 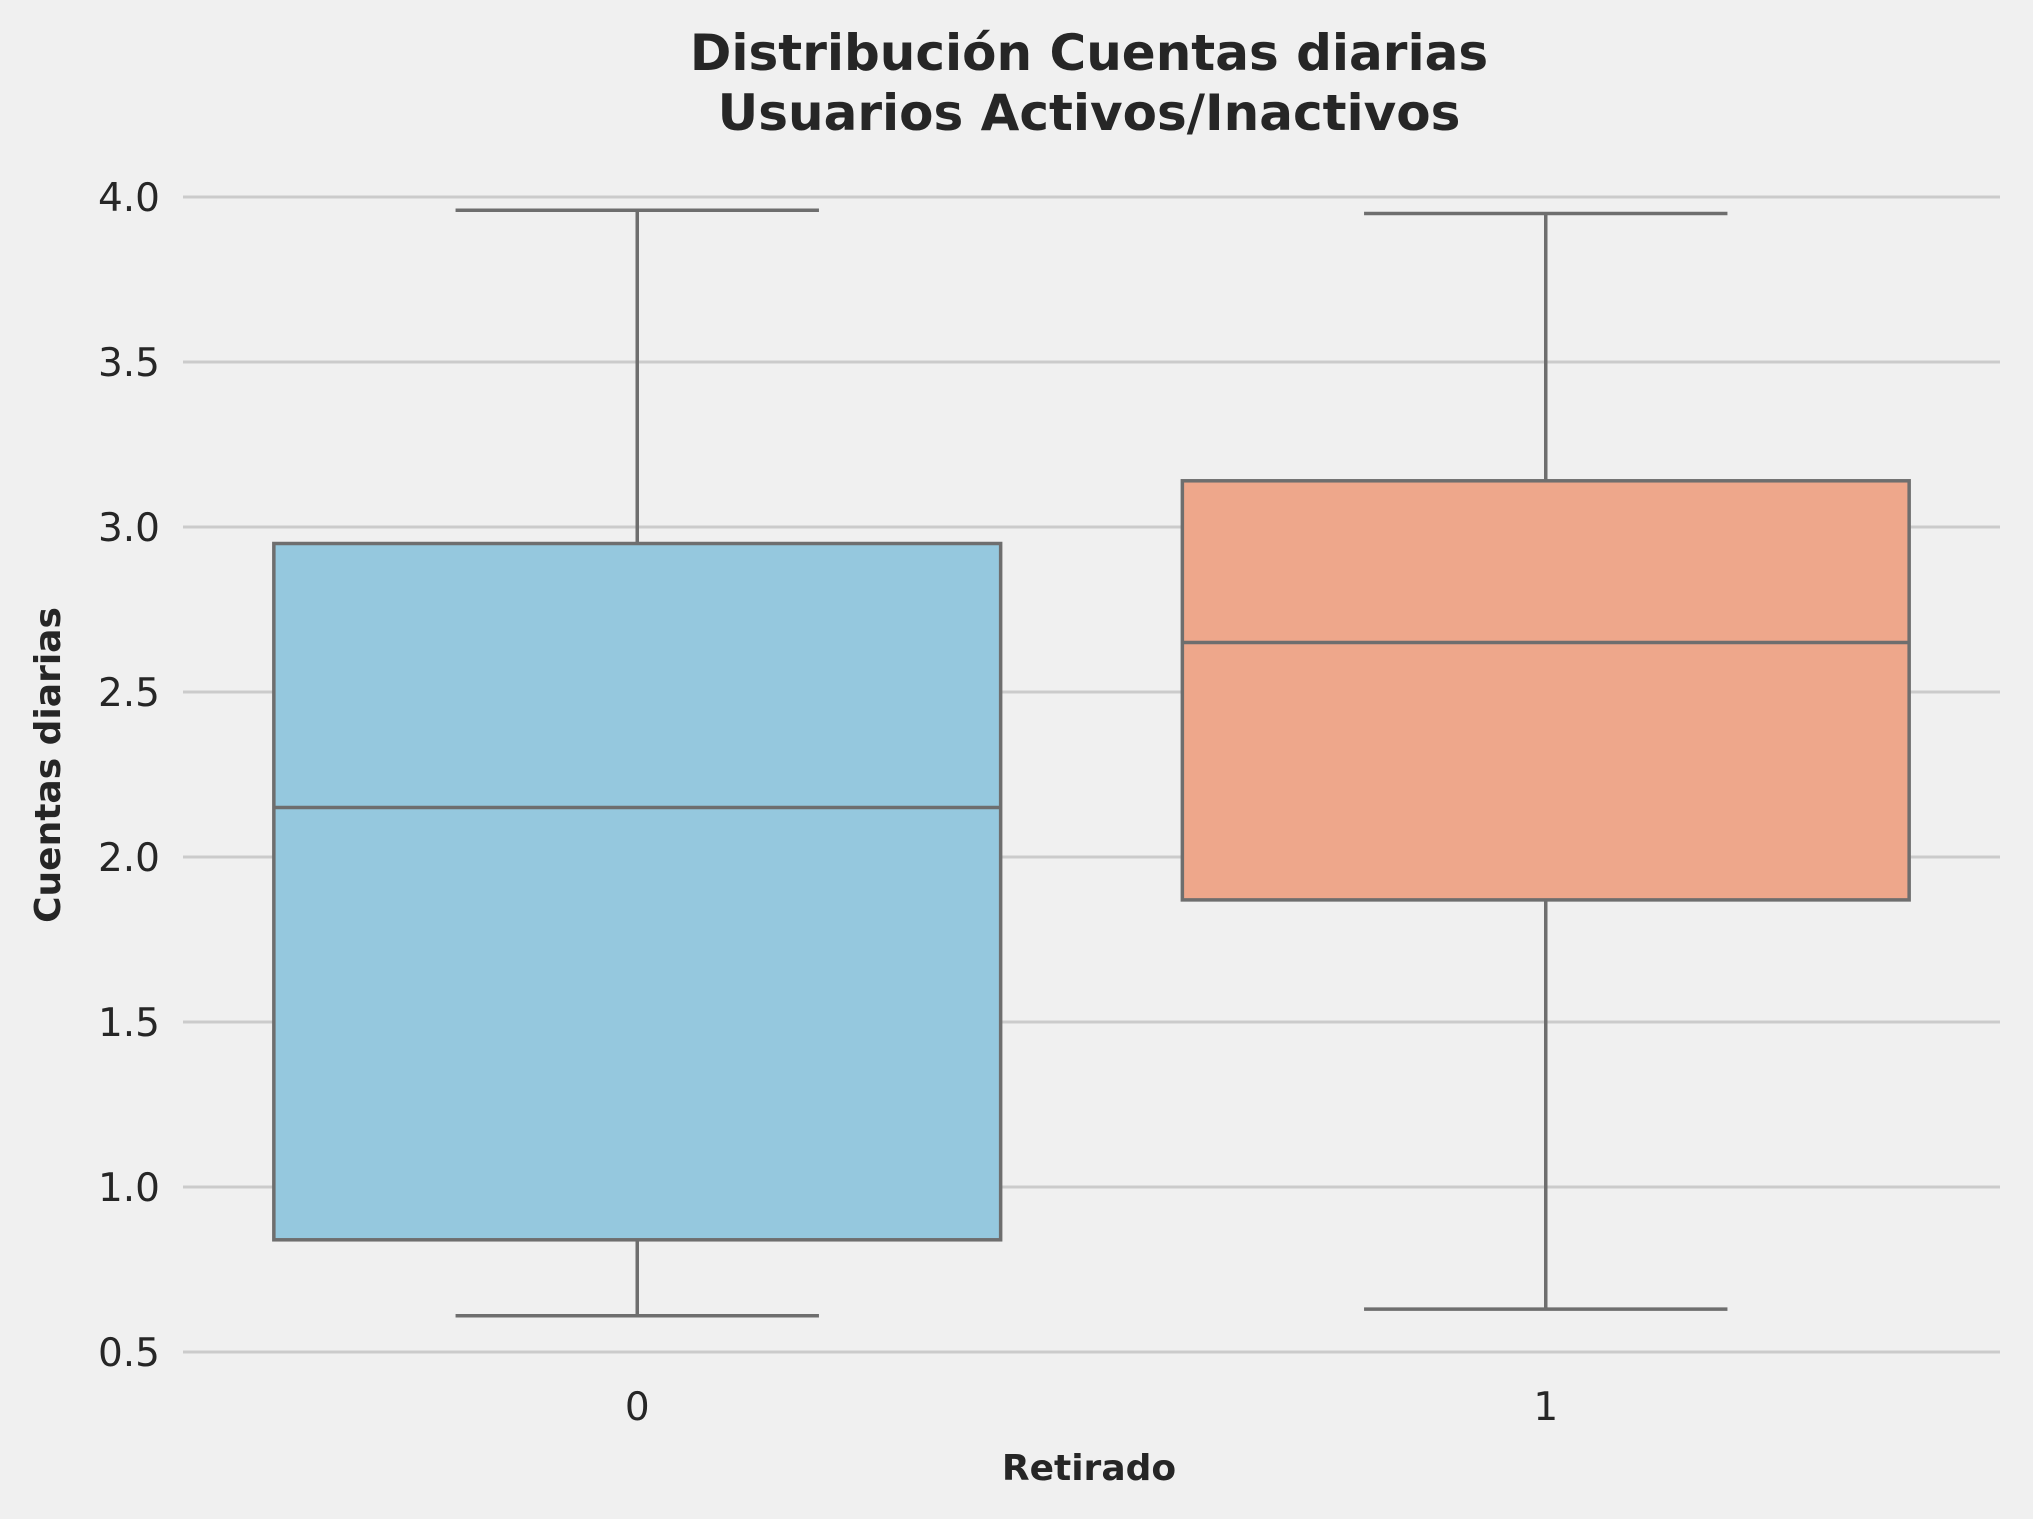 I want to click on y-tick-label: 0.5, so click(x=129, y=1353).